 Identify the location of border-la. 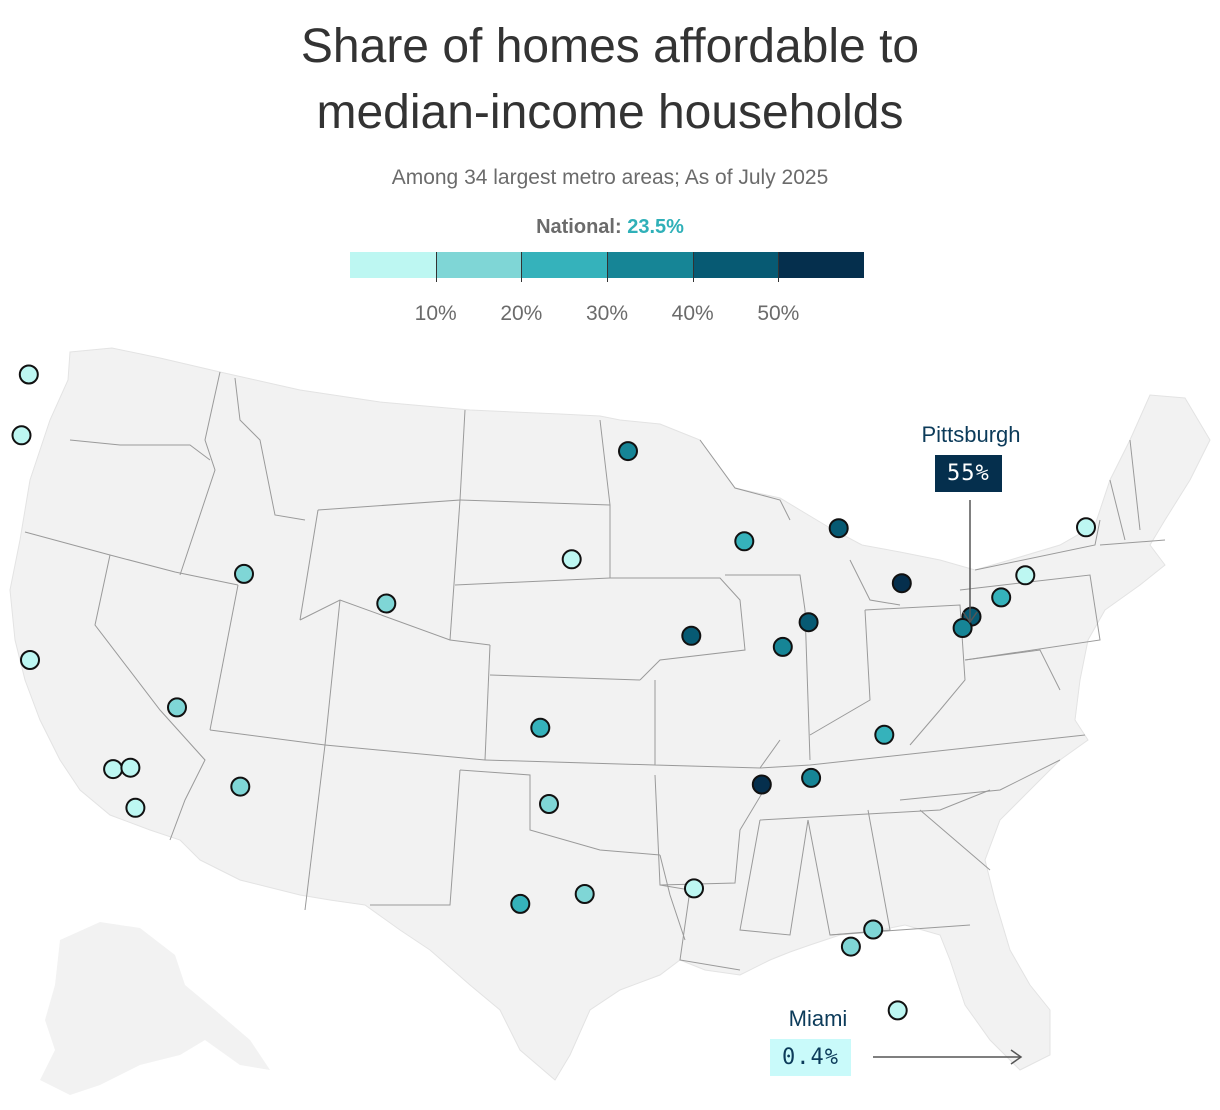
(700, 927).